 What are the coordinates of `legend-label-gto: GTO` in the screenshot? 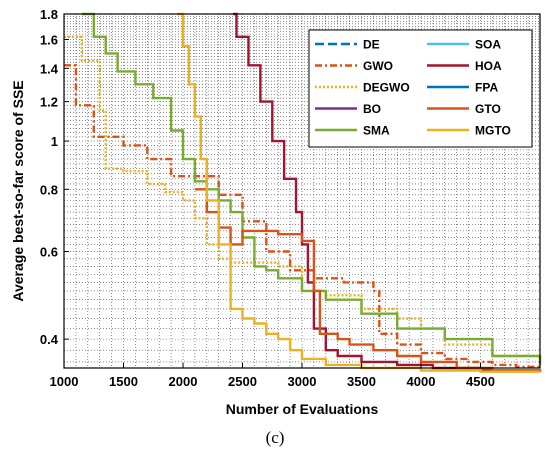 It's located at (488, 109).